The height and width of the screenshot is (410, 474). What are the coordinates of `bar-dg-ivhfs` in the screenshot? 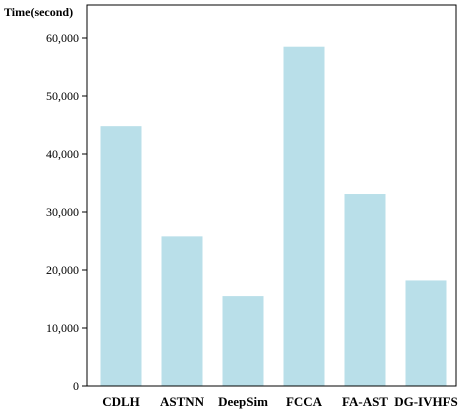 It's located at (426, 333).